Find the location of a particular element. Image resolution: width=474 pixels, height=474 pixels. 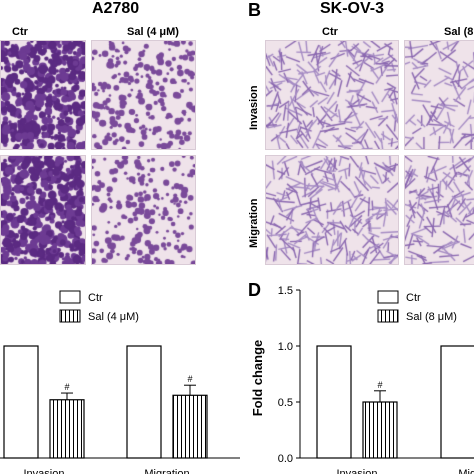

panel-a-col-sal: Sal (4 μM) is located at coordinates (153, 32).